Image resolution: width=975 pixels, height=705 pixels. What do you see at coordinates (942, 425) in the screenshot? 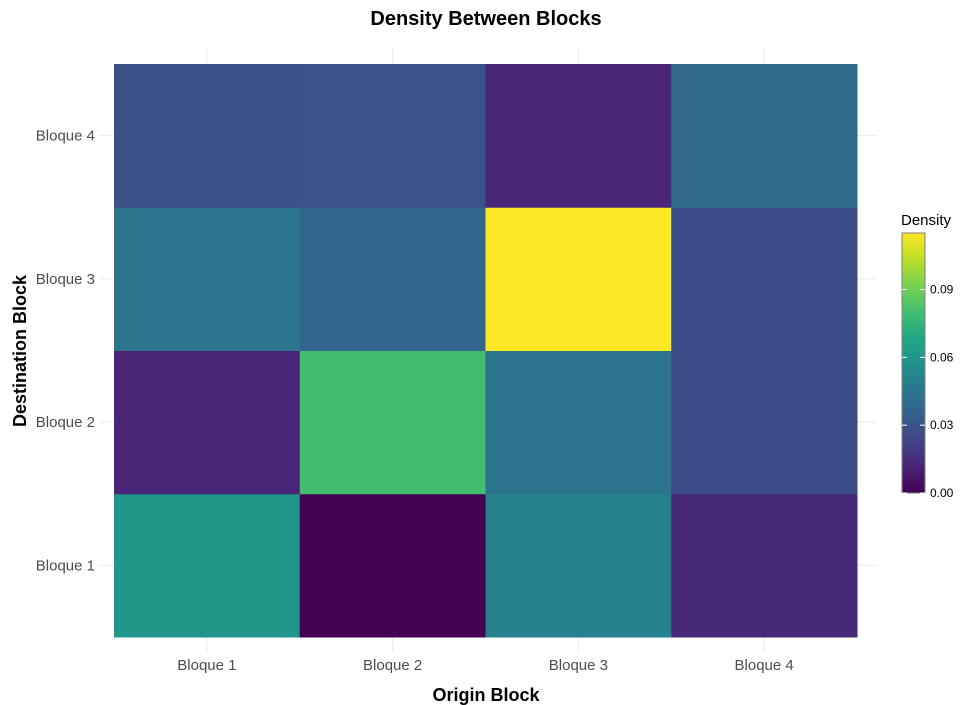
I see `legend-tick-label: 0.03` at bounding box center [942, 425].